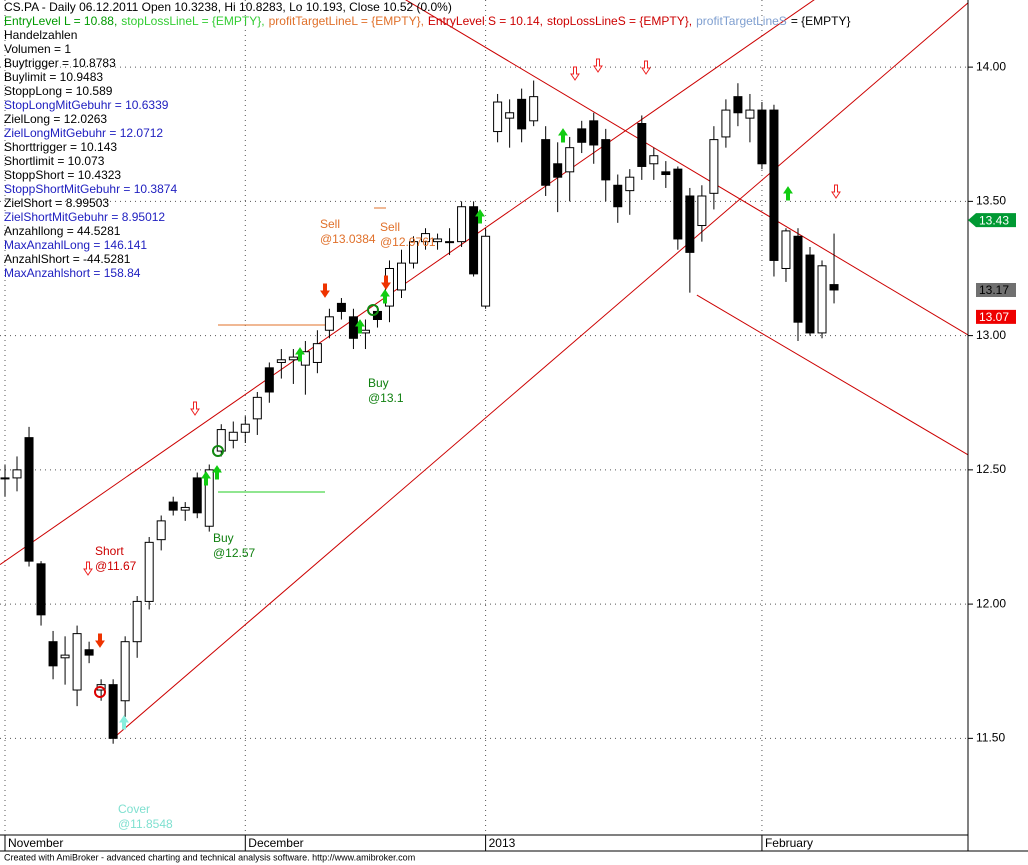  I want to click on variable-line: Handelzahlen, so click(40, 35).